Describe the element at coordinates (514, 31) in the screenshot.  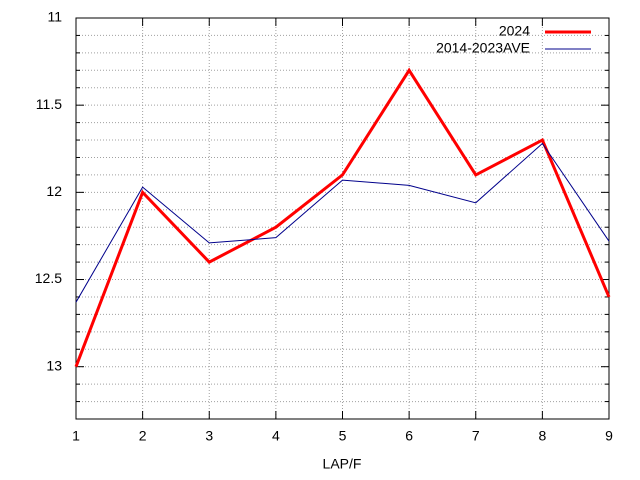
I see `legend-label: 2024` at that location.